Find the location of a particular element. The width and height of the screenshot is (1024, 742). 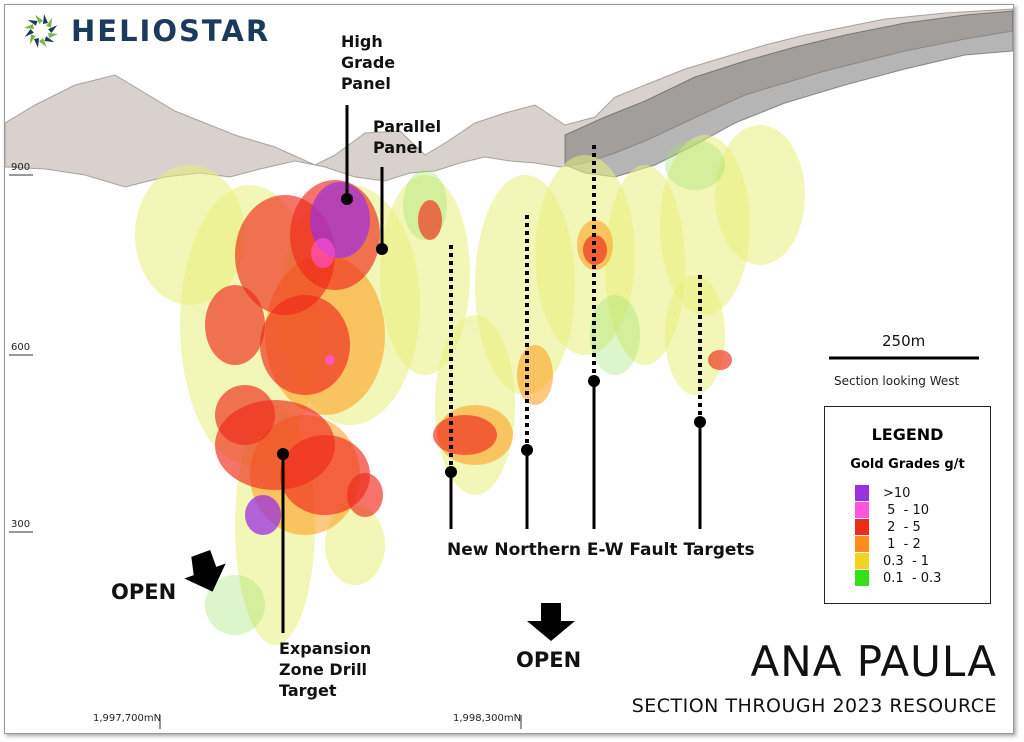

elevation-tick-600: 600 is located at coordinates (21, 347).